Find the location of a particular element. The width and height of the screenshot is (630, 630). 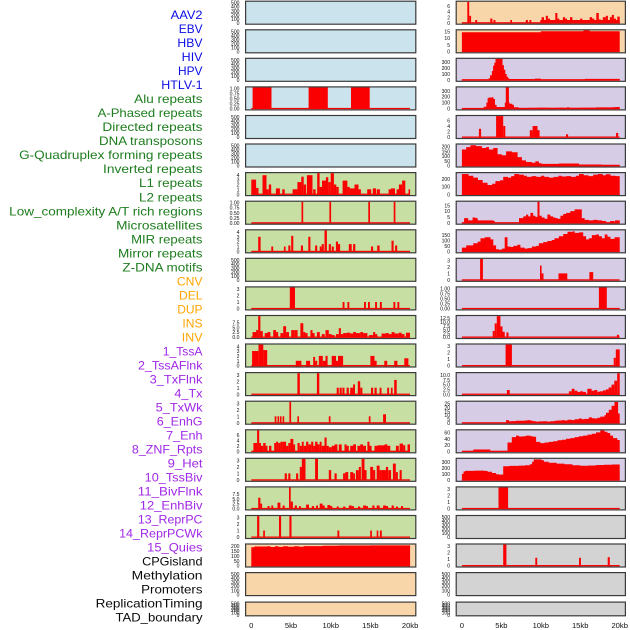

svg-text:Low_complexity A/T rich region: Low_complexity A/T rich regions is located at coordinates (105, 211).